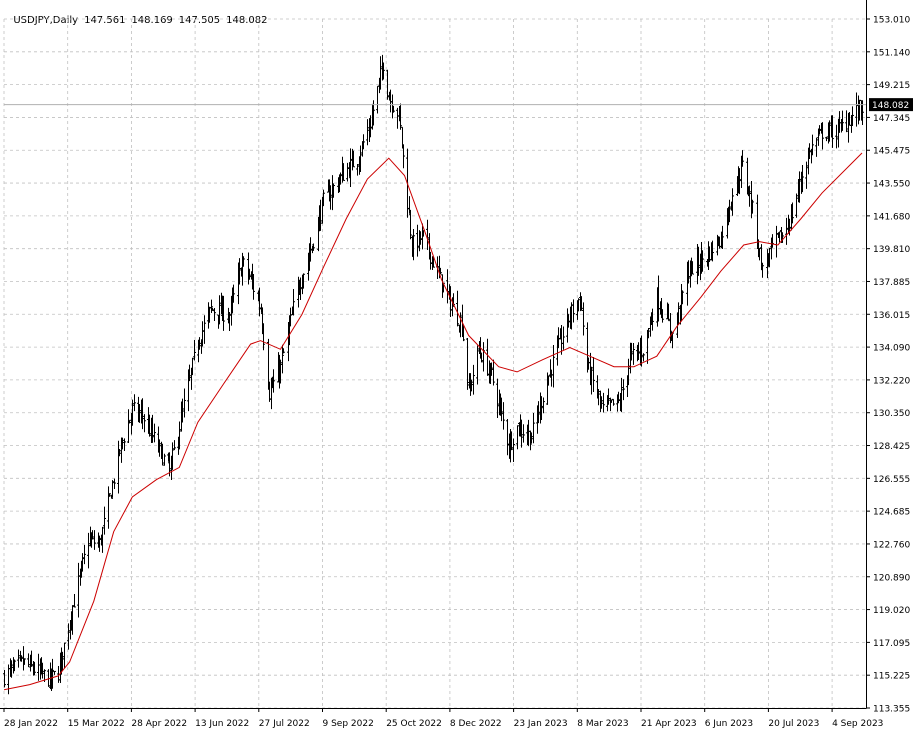 This screenshot has height=735, width=915. I want to click on y-tick-label: 120.890, so click(891, 578).